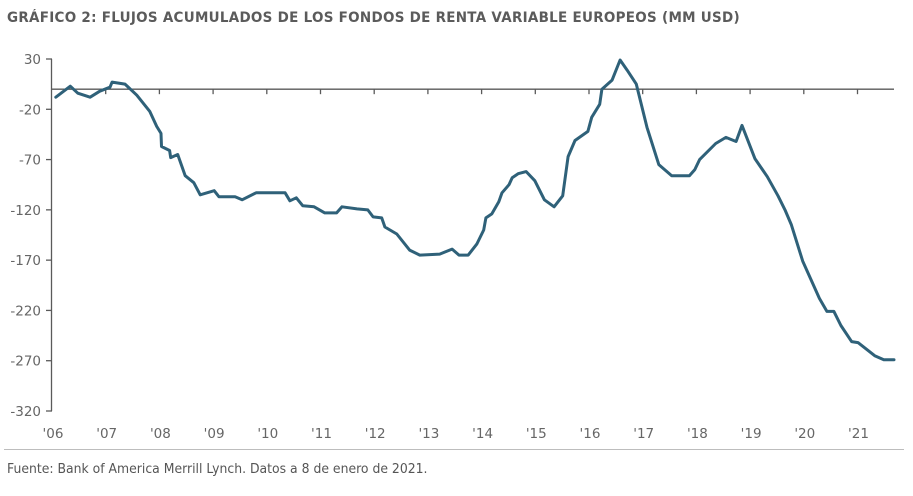 The image size is (913, 496). I want to click on y-tick-label: -220, so click(25, 311).